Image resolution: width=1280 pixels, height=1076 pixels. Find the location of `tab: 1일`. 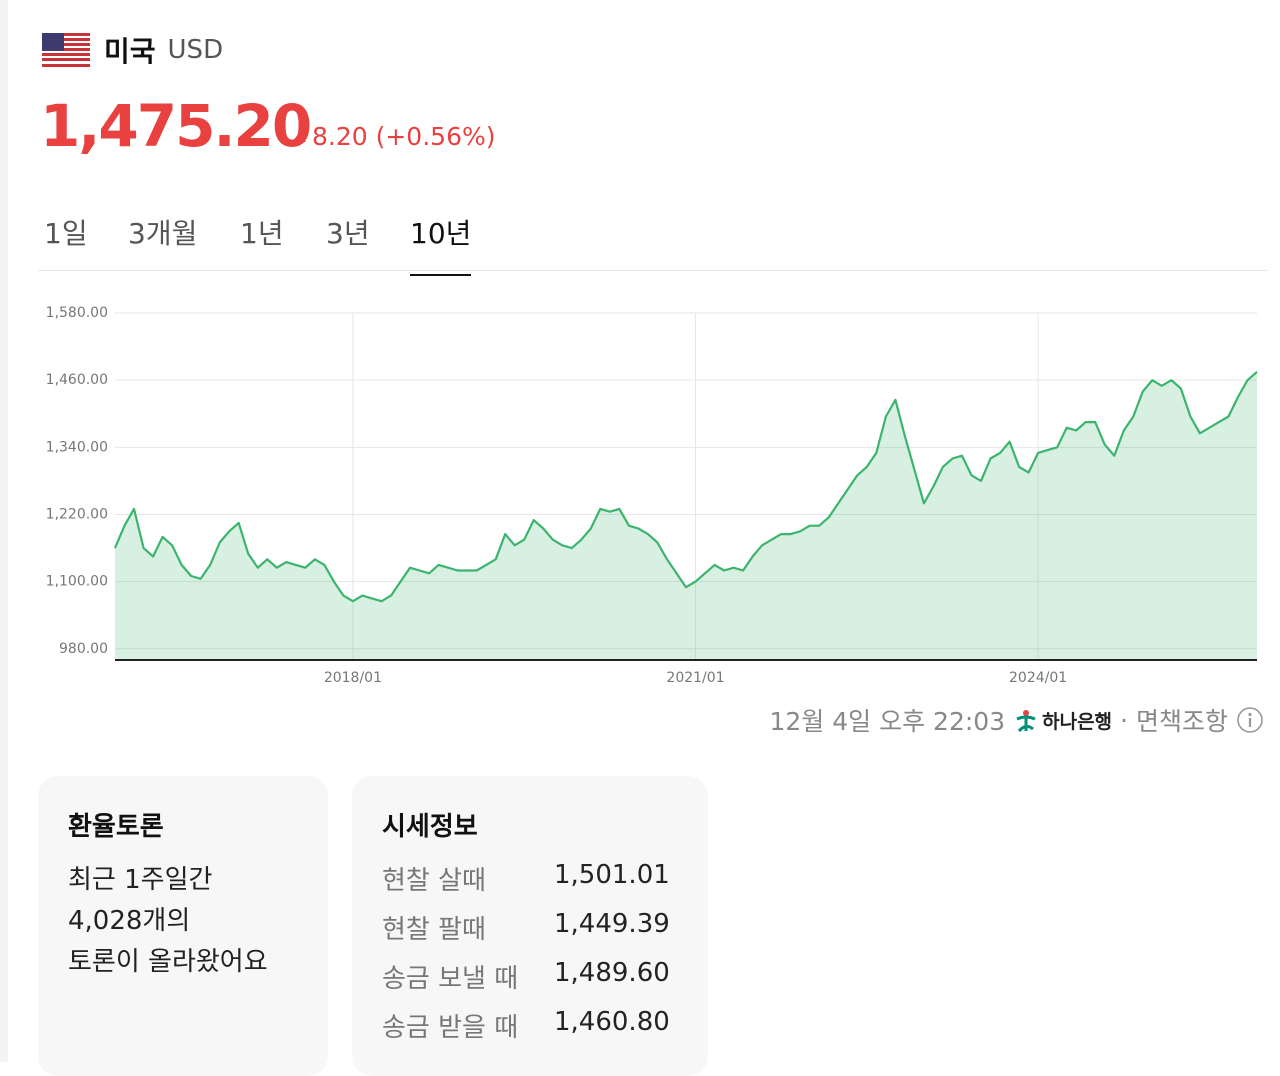

tab: 1일 is located at coordinates (66, 233).